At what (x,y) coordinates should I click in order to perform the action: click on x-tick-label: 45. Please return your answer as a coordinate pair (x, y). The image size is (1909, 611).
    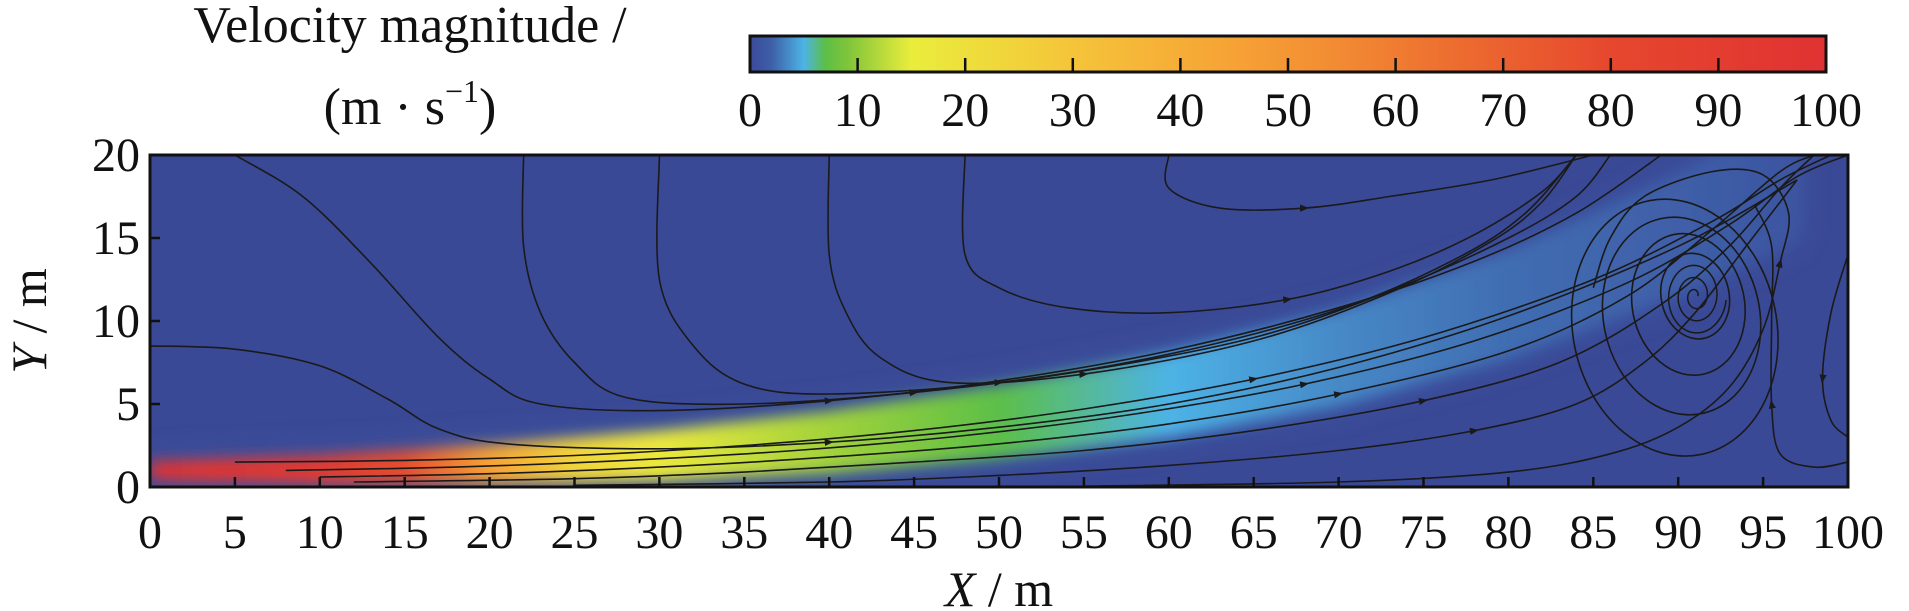
    Looking at the image, I should click on (914, 532).